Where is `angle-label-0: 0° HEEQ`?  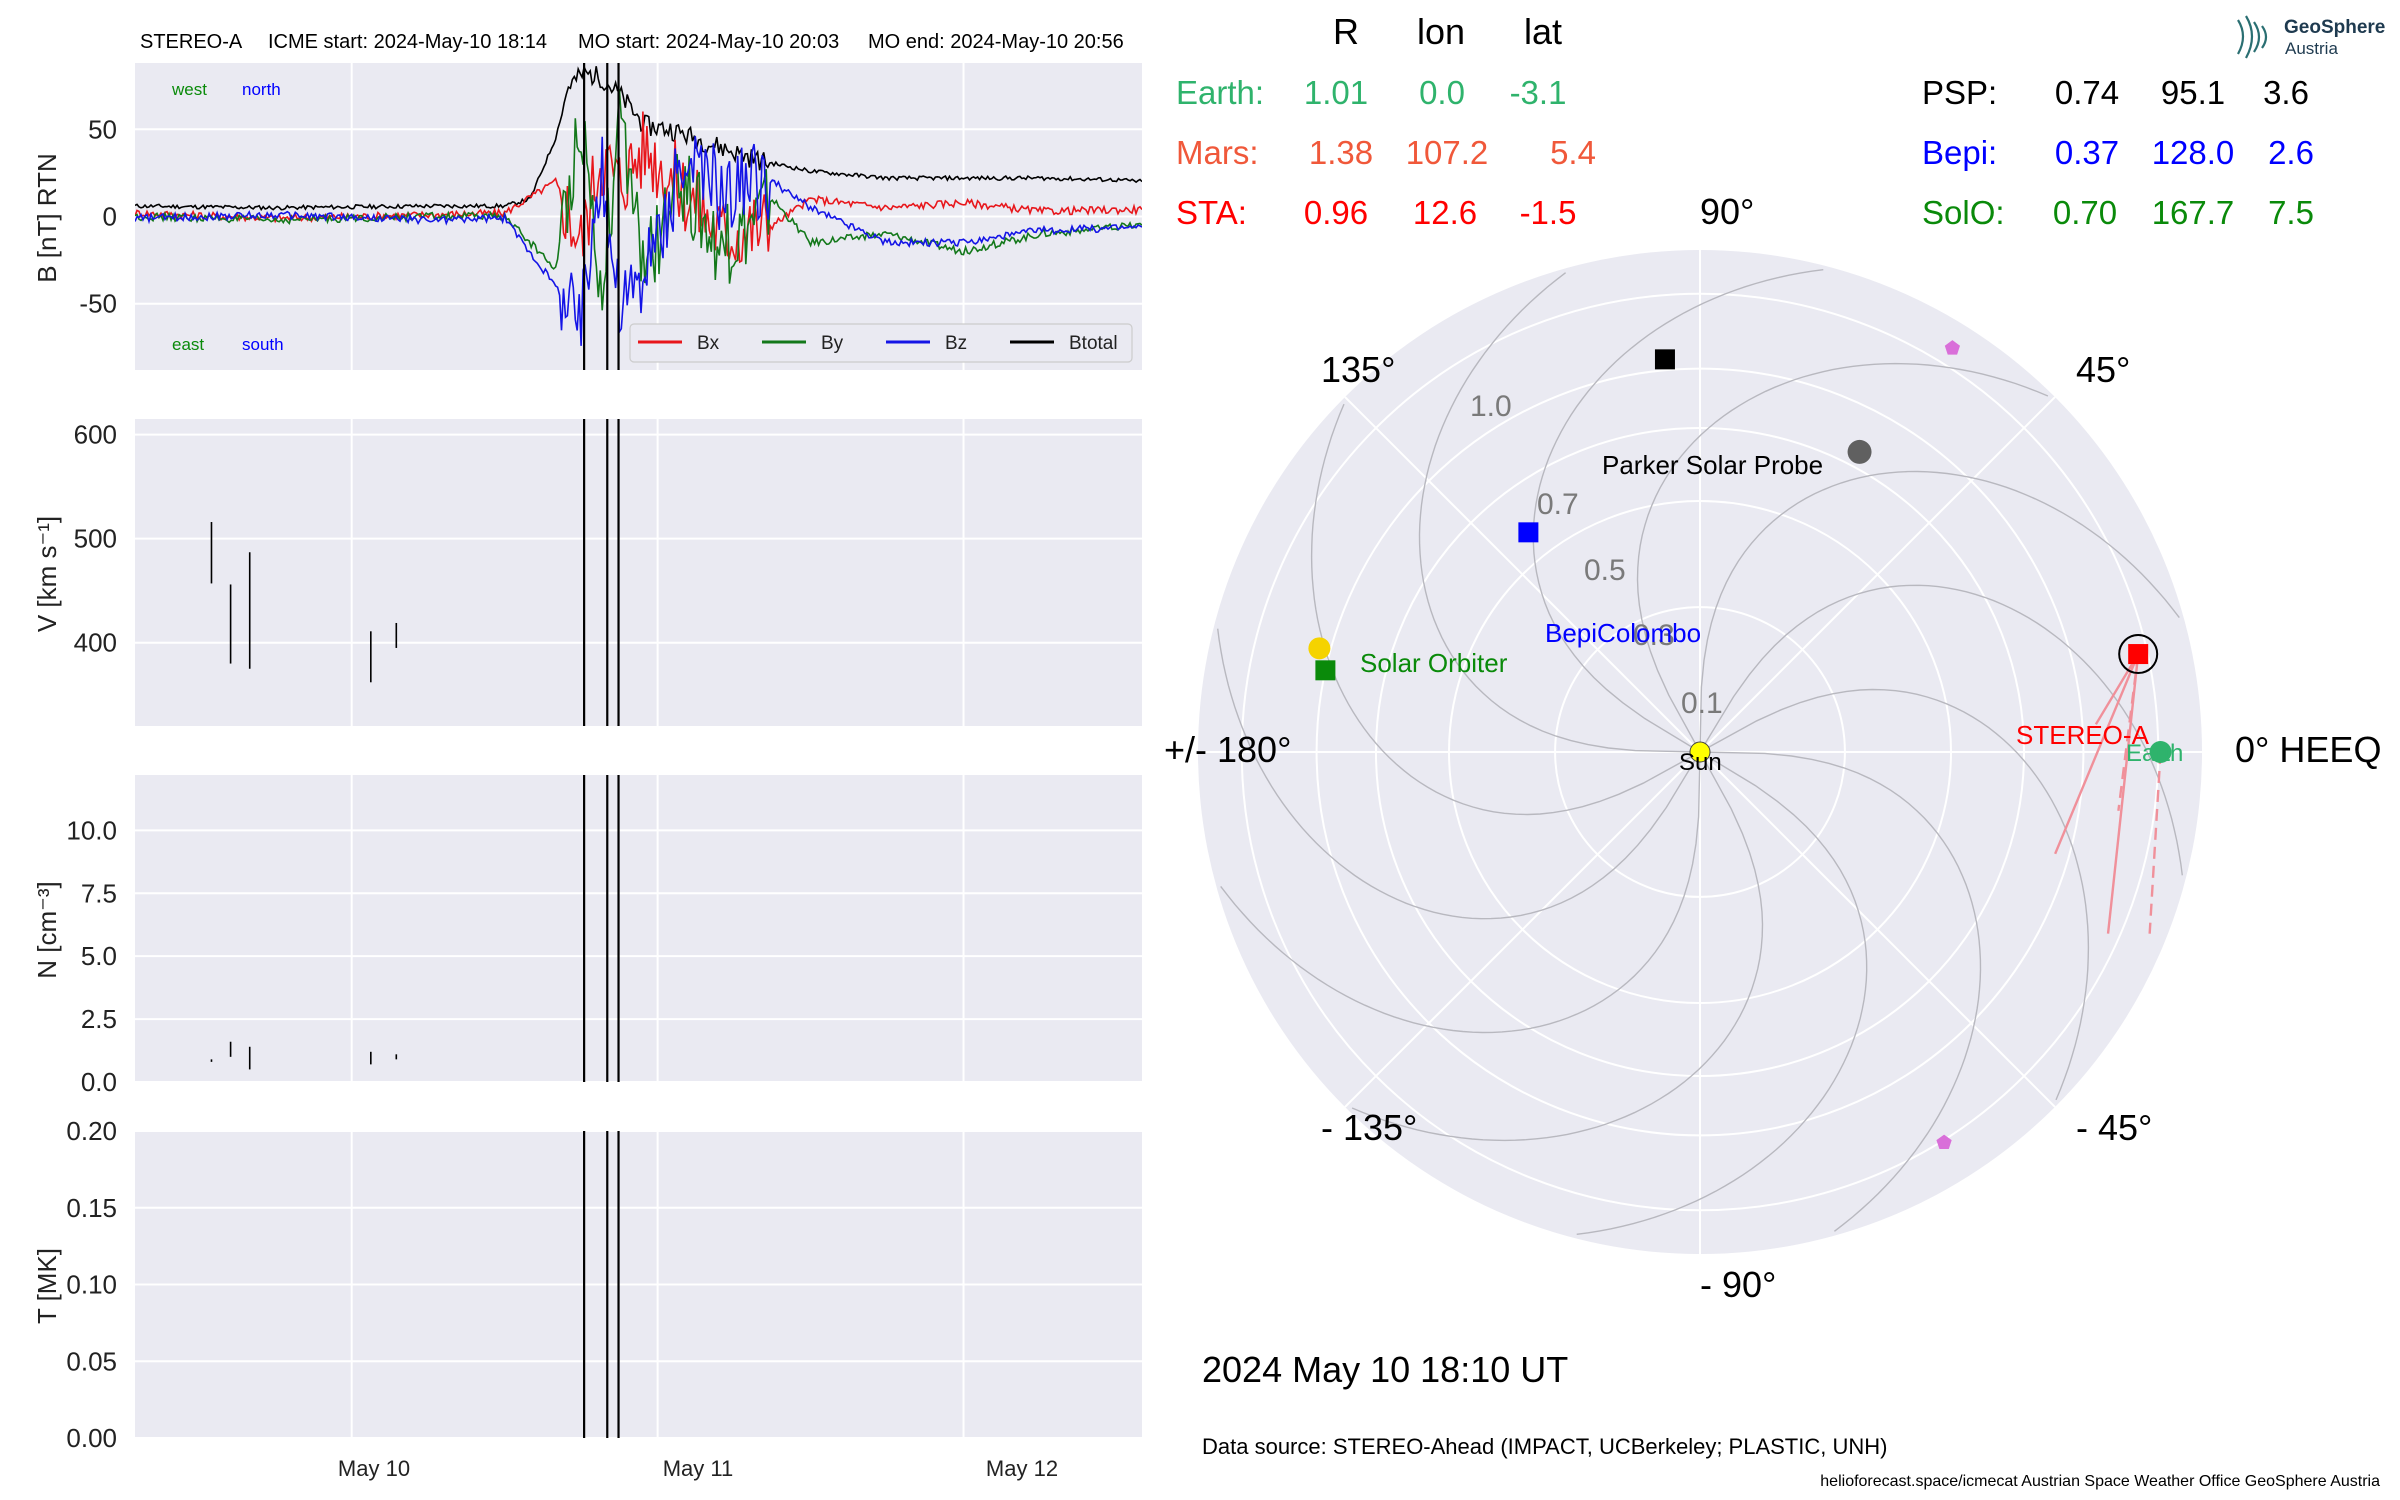 angle-label-0: 0° HEEQ is located at coordinates (2308, 749).